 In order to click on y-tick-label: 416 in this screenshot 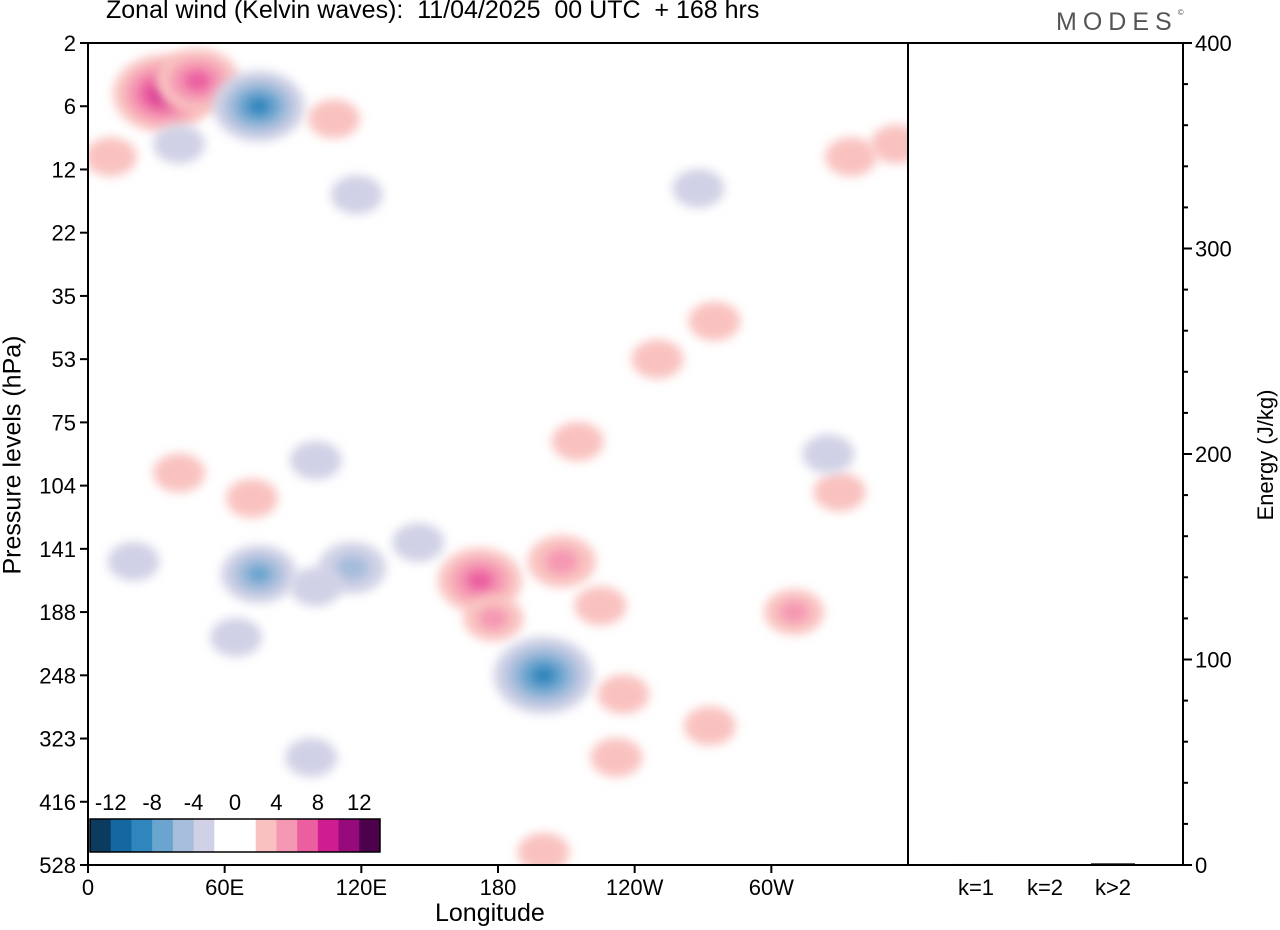, I will do `click(57, 802)`.